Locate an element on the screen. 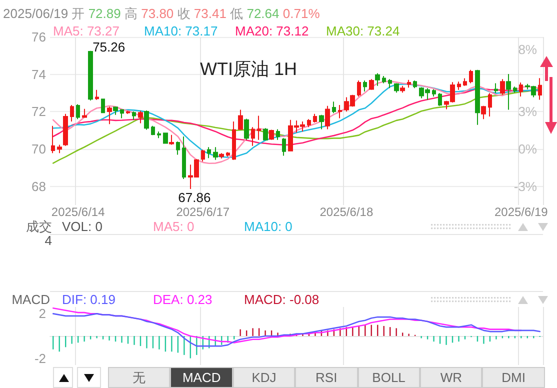 This screenshot has width=557, height=388. x-tick-label: 2025/6/19 is located at coordinates (521, 212).